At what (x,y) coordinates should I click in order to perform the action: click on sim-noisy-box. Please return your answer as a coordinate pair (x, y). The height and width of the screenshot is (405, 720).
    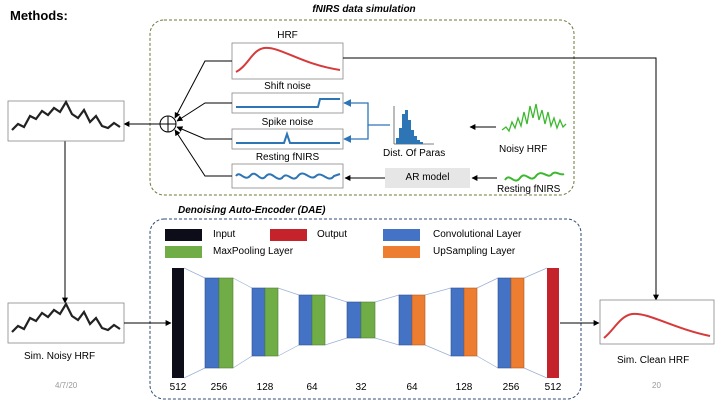
    Looking at the image, I should click on (66, 323).